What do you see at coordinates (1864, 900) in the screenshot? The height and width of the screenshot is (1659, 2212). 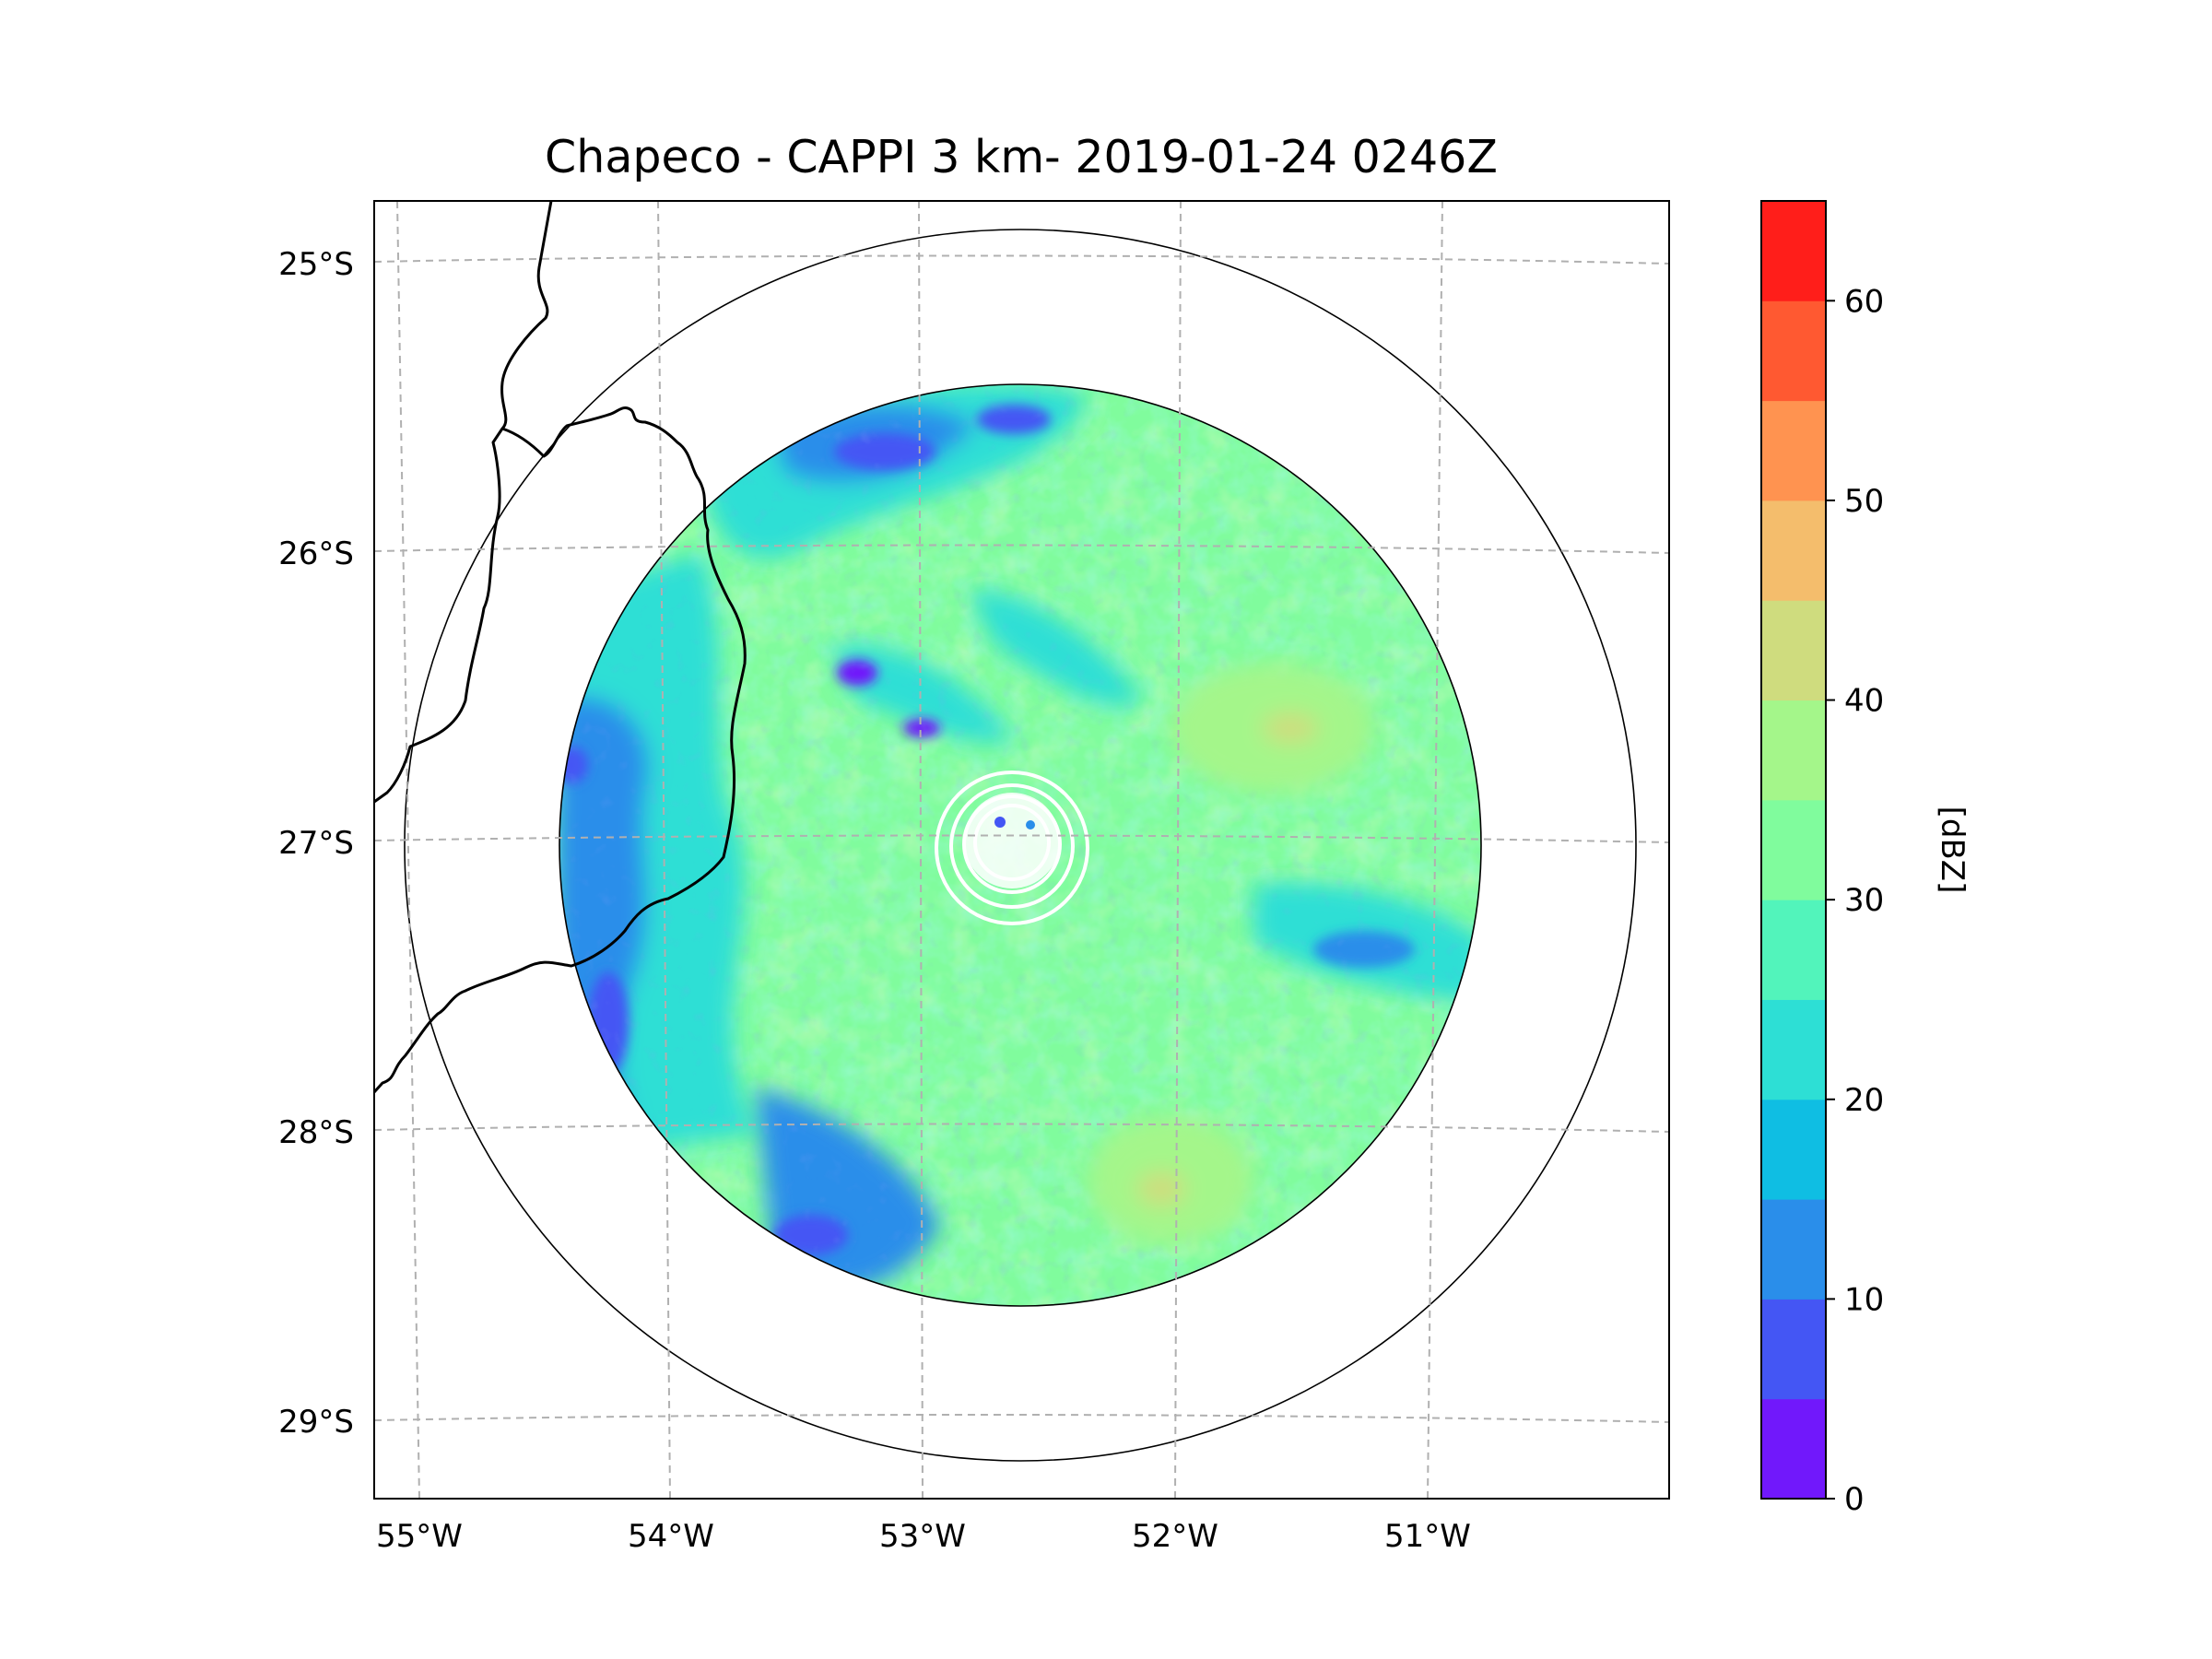 I see `colorbar-tick-label: 30` at bounding box center [1864, 900].